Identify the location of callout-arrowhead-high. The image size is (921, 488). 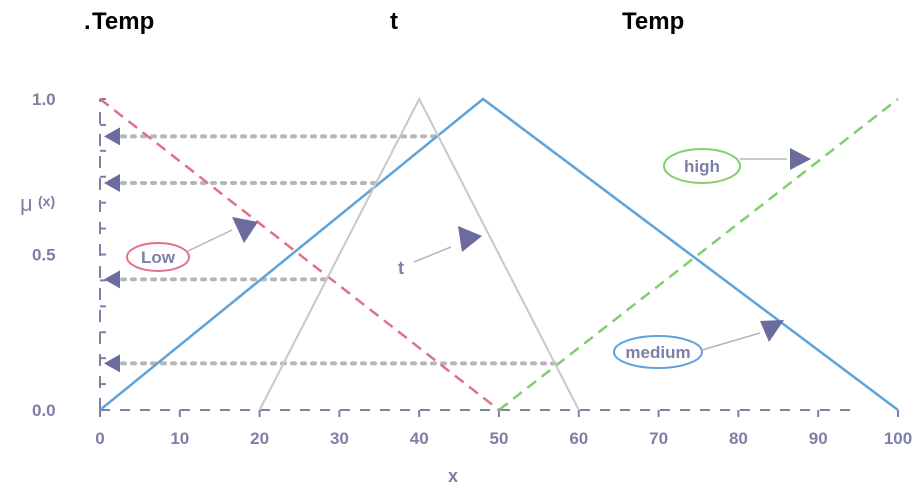
(800, 159).